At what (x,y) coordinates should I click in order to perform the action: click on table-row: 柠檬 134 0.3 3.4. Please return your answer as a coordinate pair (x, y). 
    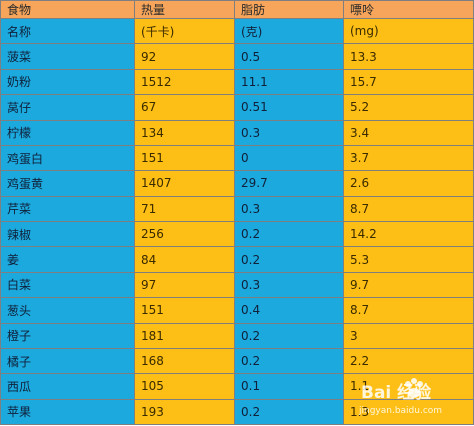
    Looking at the image, I should click on (237, 132).